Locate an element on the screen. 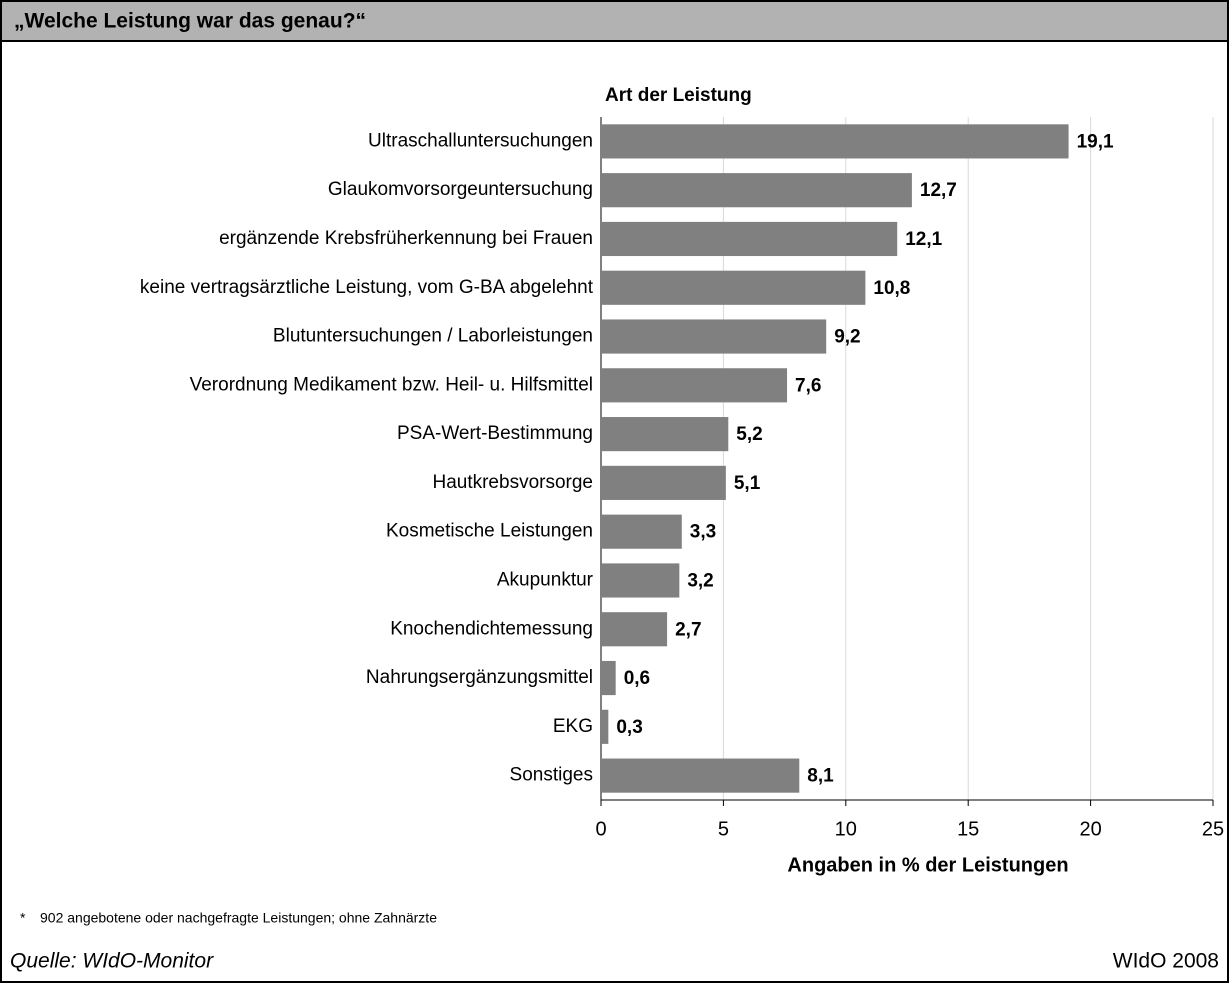 The height and width of the screenshot is (983, 1229). y-tick-label: PSA-Wert-Bestimmung is located at coordinates (495, 433).